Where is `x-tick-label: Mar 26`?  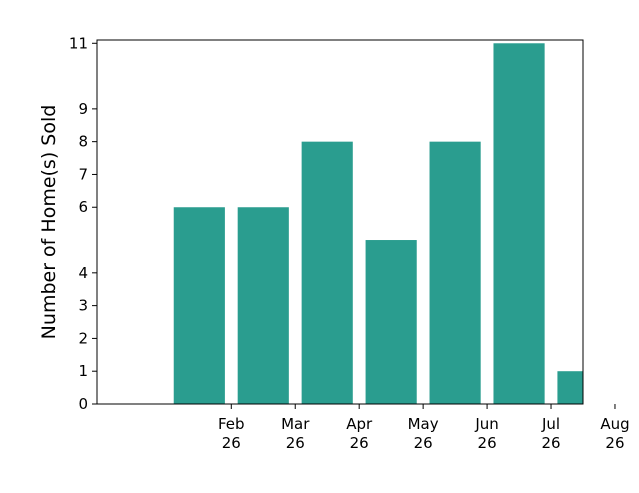 x-tick-label: Mar 26 is located at coordinates (295, 433).